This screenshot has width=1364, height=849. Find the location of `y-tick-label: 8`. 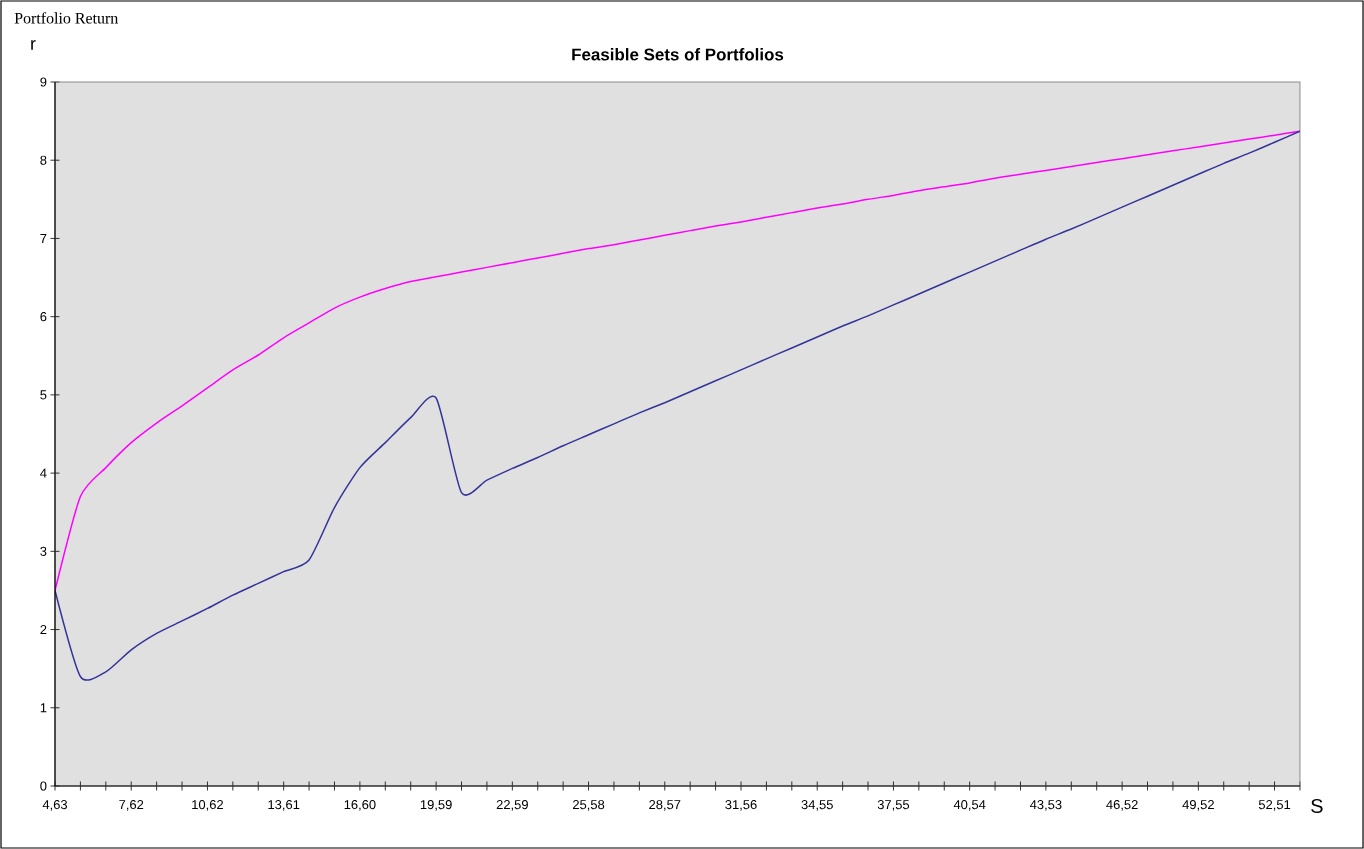

y-tick-label: 8 is located at coordinates (43, 160).